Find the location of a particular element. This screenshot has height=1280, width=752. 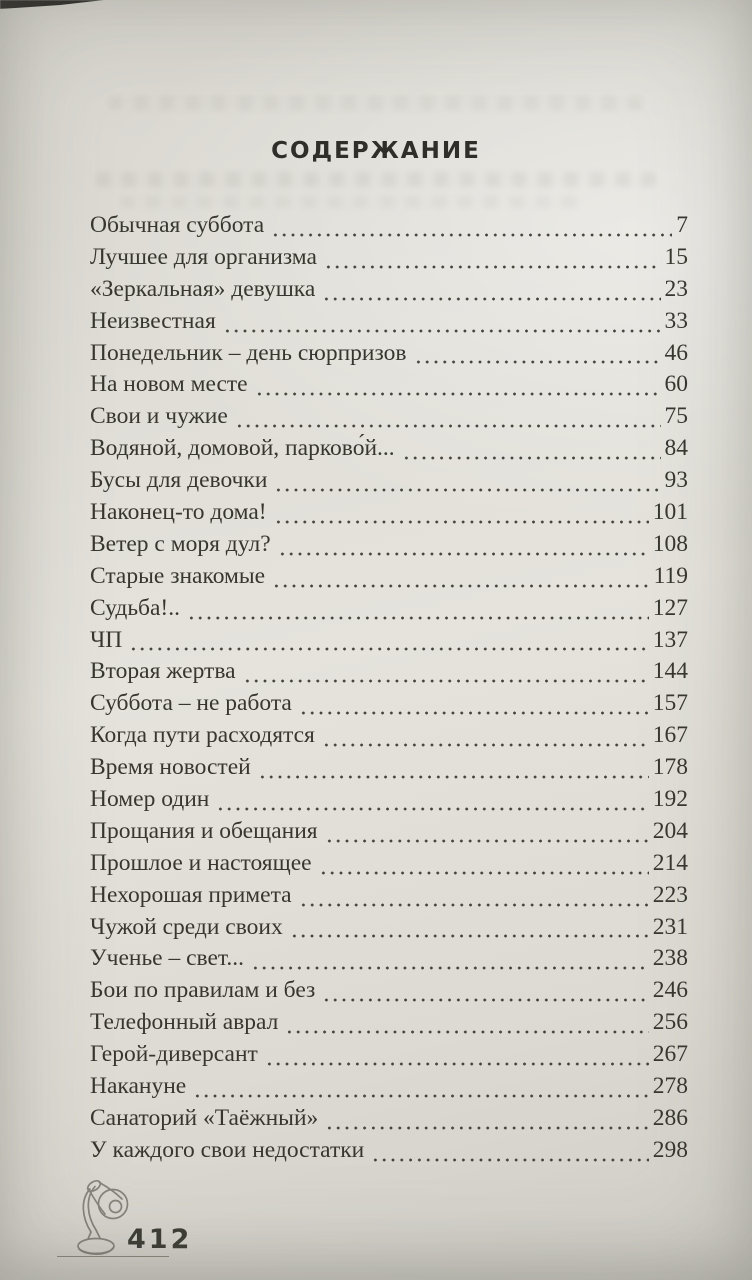

toc-row: Чужой среди своих 231 is located at coordinates (389, 930).